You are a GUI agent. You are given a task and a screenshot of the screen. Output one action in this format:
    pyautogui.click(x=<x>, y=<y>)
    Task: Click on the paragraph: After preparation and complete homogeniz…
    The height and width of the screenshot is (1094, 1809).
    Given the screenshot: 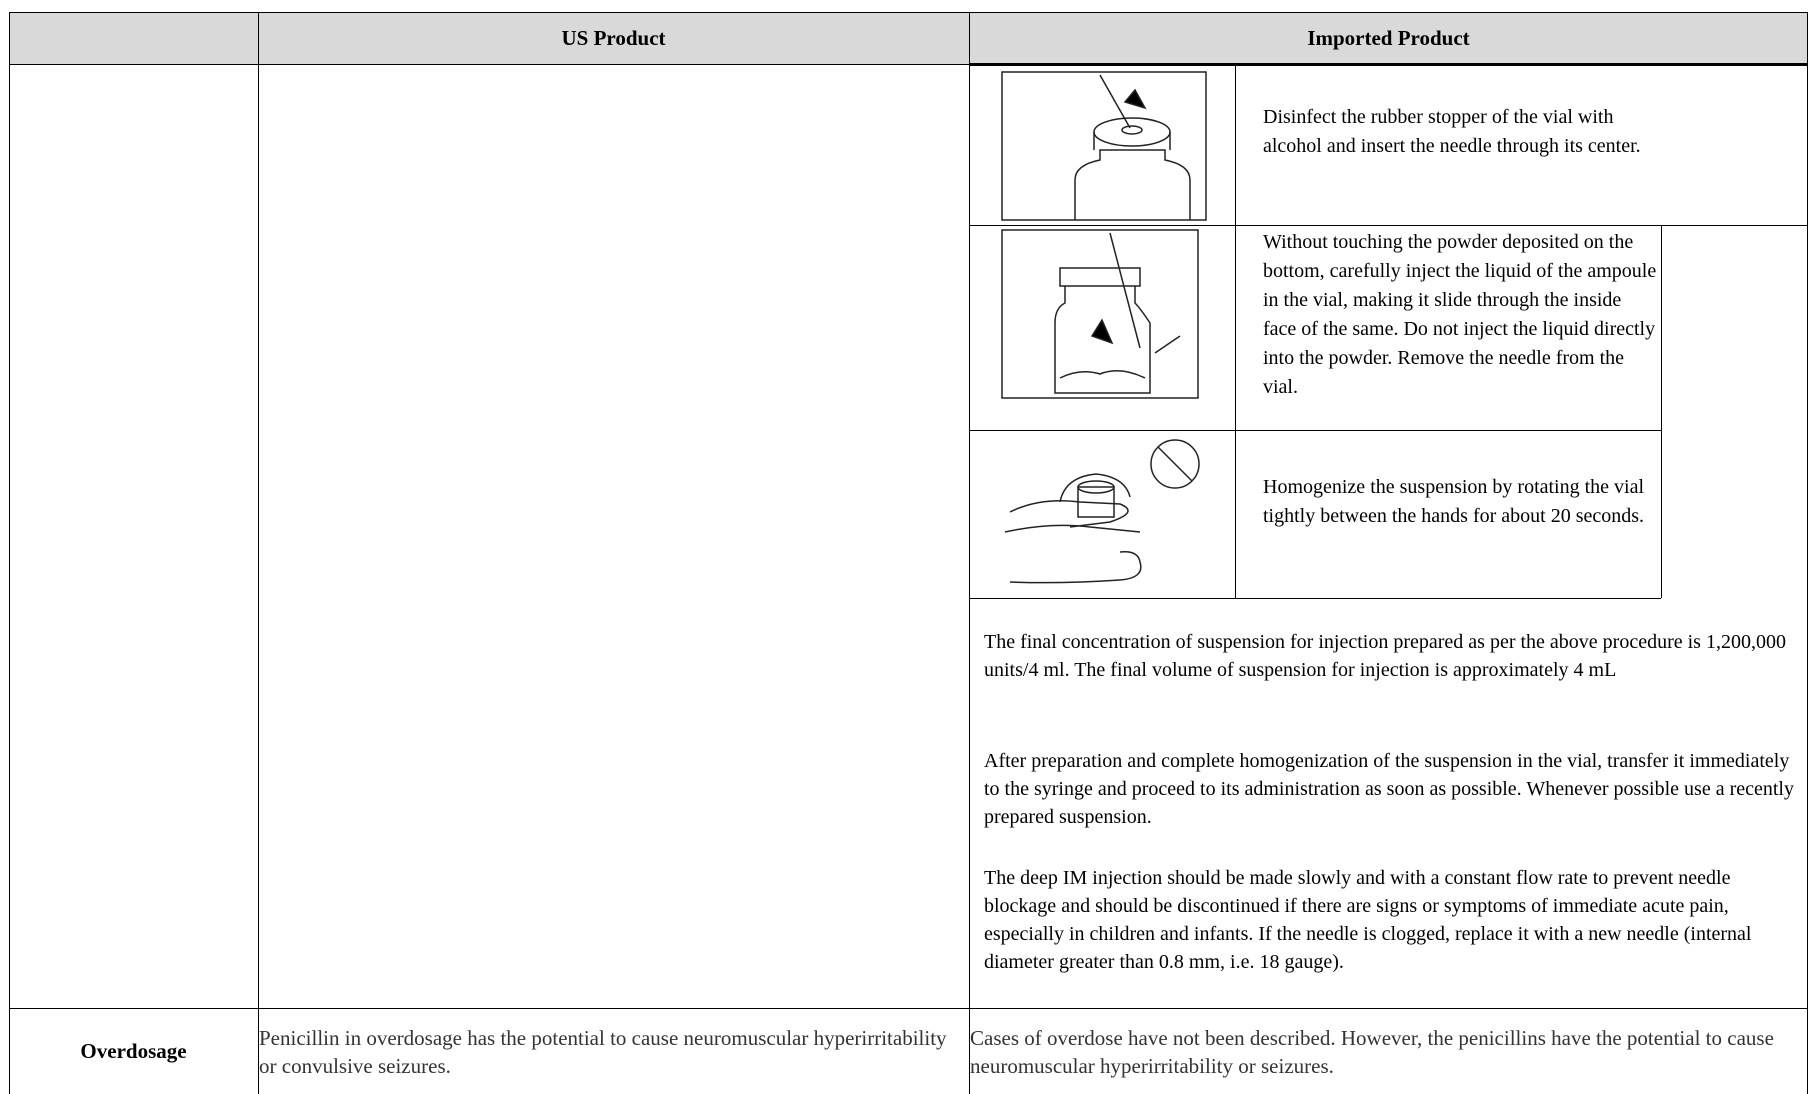 What is the action you would take?
    pyautogui.click(x=1389, y=789)
    